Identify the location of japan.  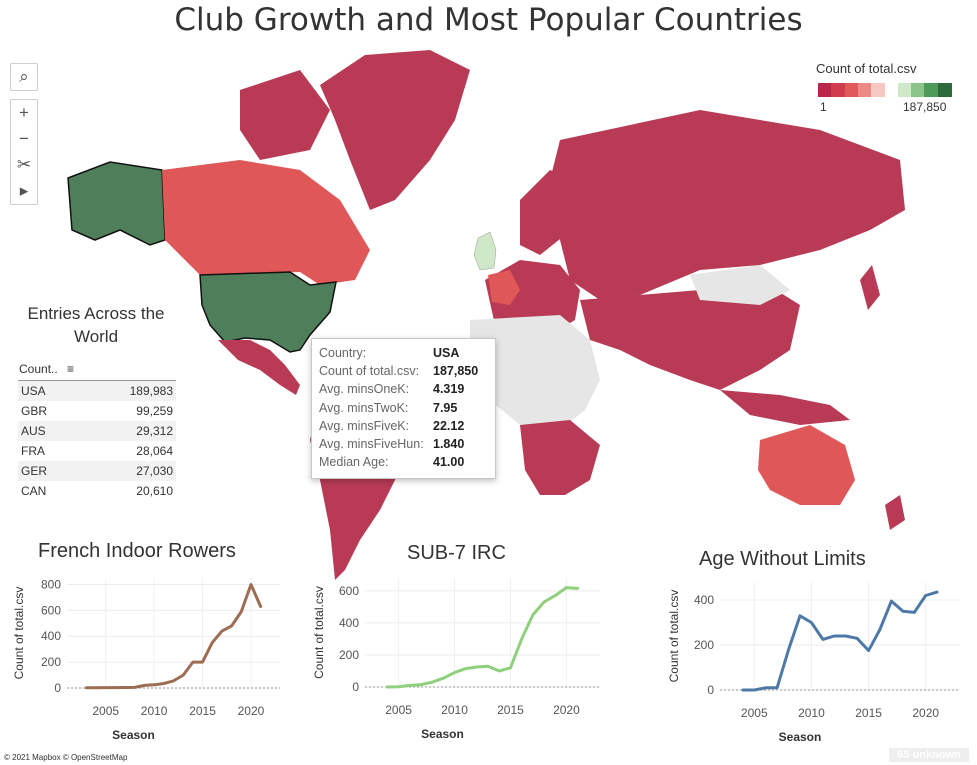
(870, 287).